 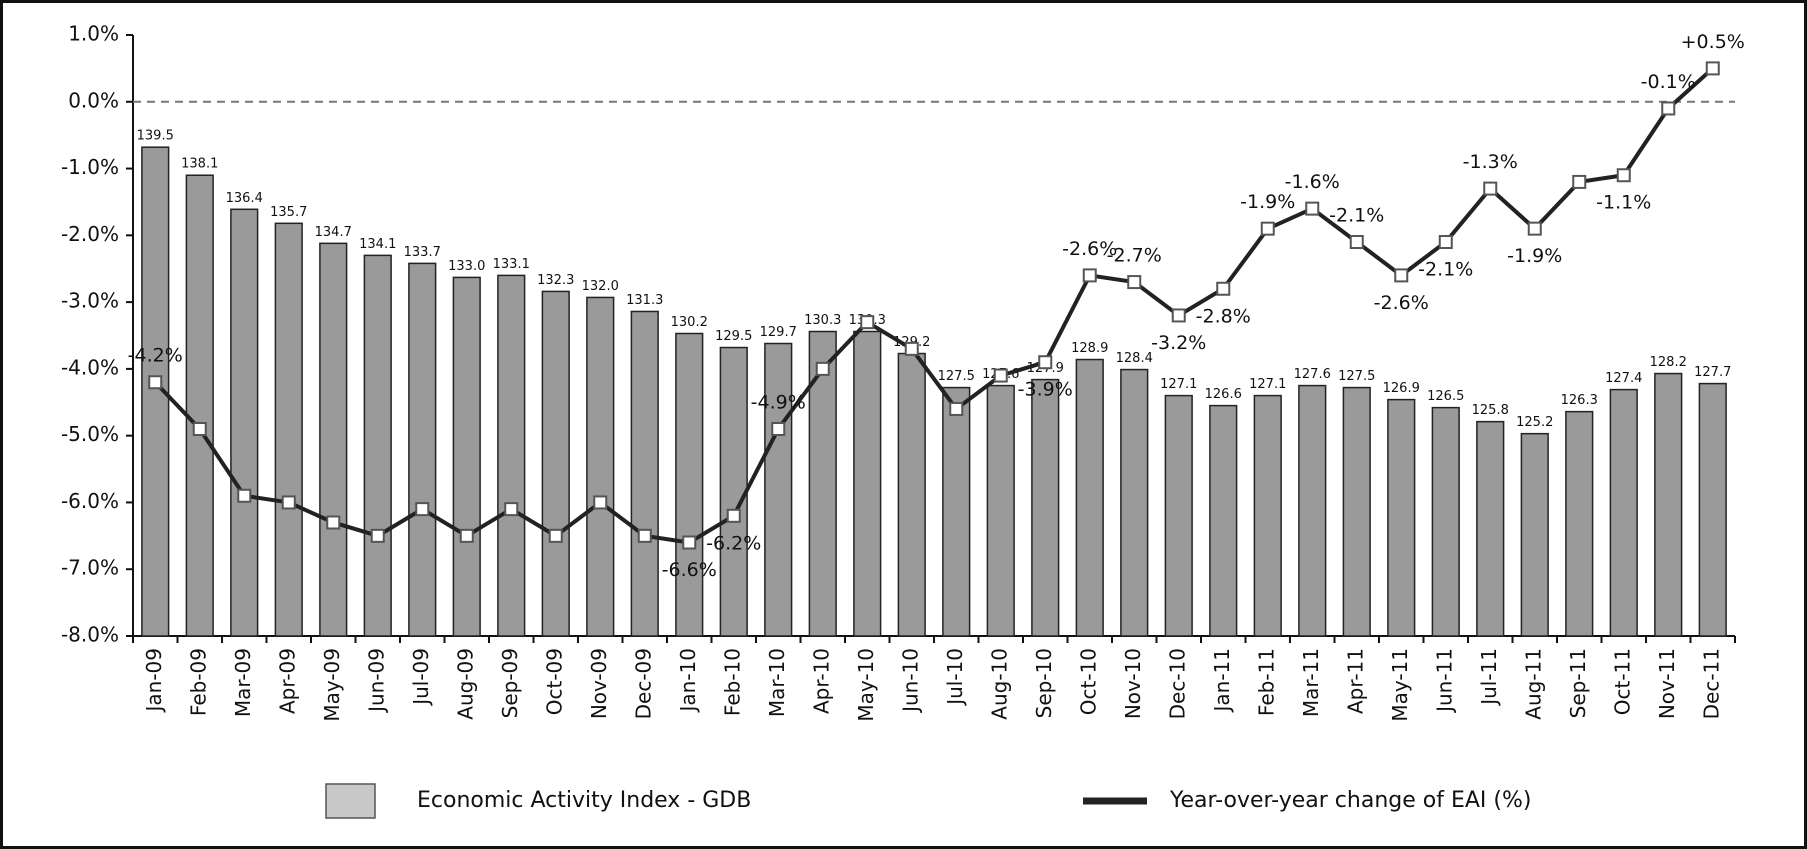 What do you see at coordinates (90, 501) in the screenshot?
I see `y-tick-label: -6.0%` at bounding box center [90, 501].